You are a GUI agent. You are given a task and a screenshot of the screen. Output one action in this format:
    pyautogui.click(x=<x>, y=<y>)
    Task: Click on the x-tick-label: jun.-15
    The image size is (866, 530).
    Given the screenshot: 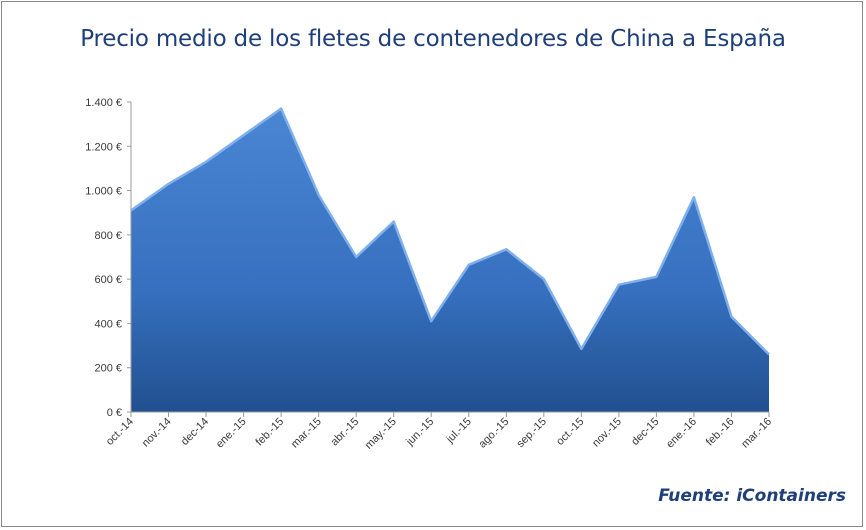 What is the action you would take?
    pyautogui.click(x=419, y=432)
    